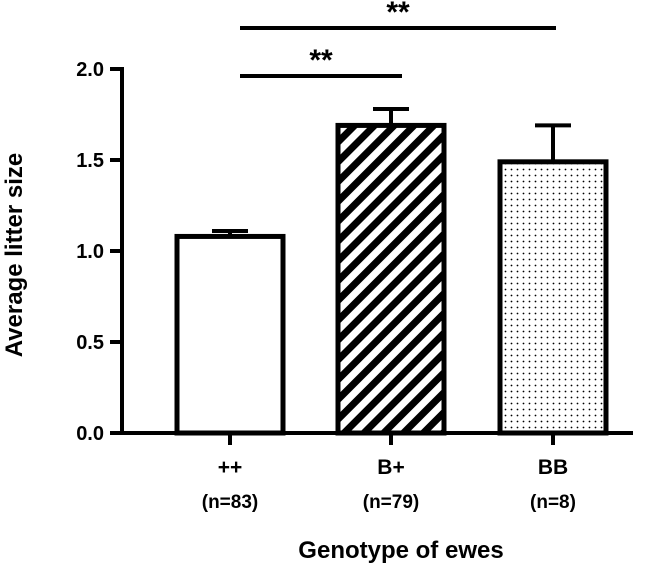 The width and height of the screenshot is (669, 567). What do you see at coordinates (90, 343) in the screenshot?
I see `y-tick-label-2: 0.5` at bounding box center [90, 343].